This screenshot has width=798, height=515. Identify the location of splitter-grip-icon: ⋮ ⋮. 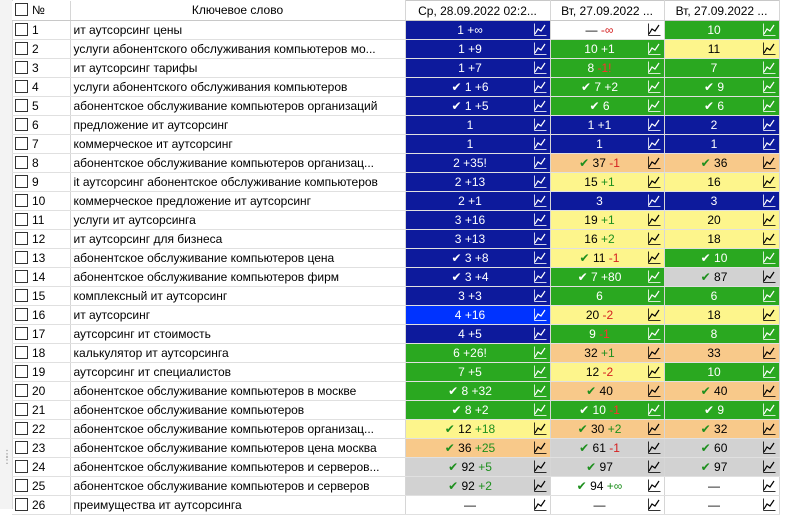
(7, 457).